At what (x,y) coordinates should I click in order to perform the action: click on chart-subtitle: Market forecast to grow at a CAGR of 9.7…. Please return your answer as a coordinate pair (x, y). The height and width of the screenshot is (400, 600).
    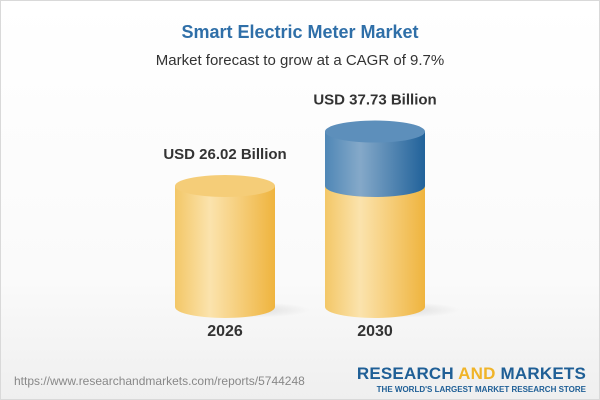
    Looking at the image, I should click on (300, 60).